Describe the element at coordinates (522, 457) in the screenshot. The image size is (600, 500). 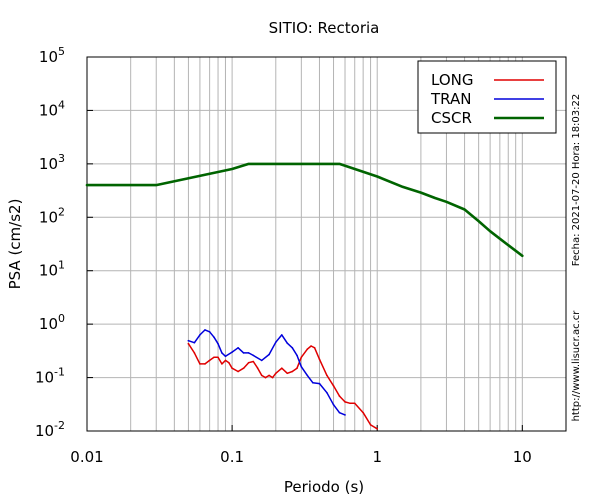
I see `x-tick-label: 10` at that location.